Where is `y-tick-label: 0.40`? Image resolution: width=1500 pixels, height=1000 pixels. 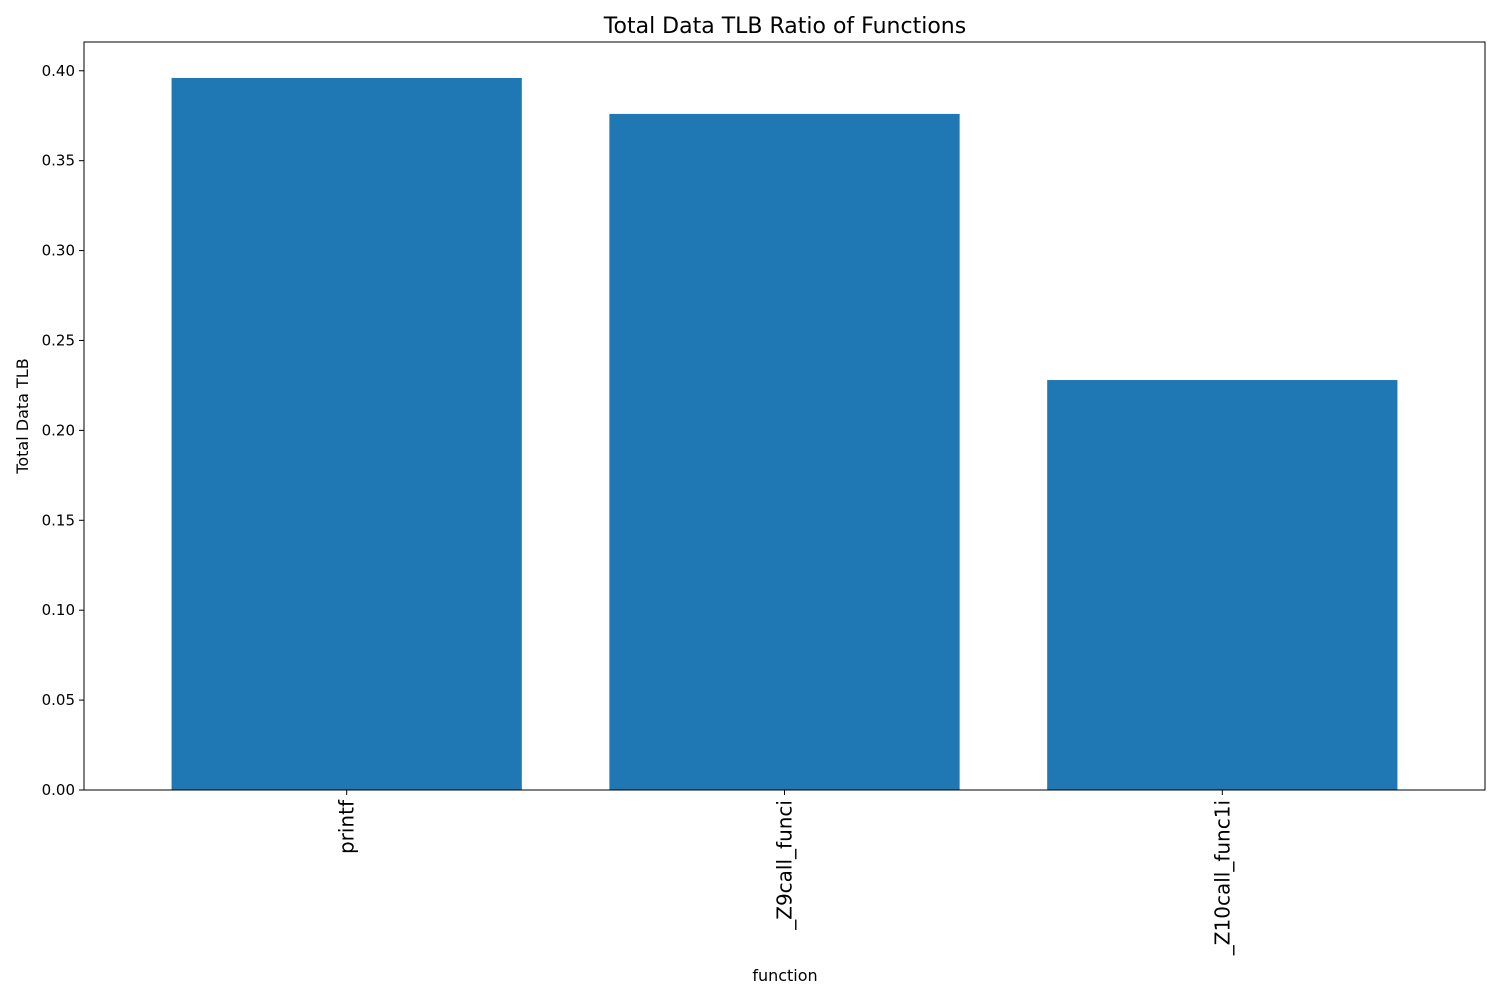
y-tick-label: 0.40 is located at coordinates (58, 71).